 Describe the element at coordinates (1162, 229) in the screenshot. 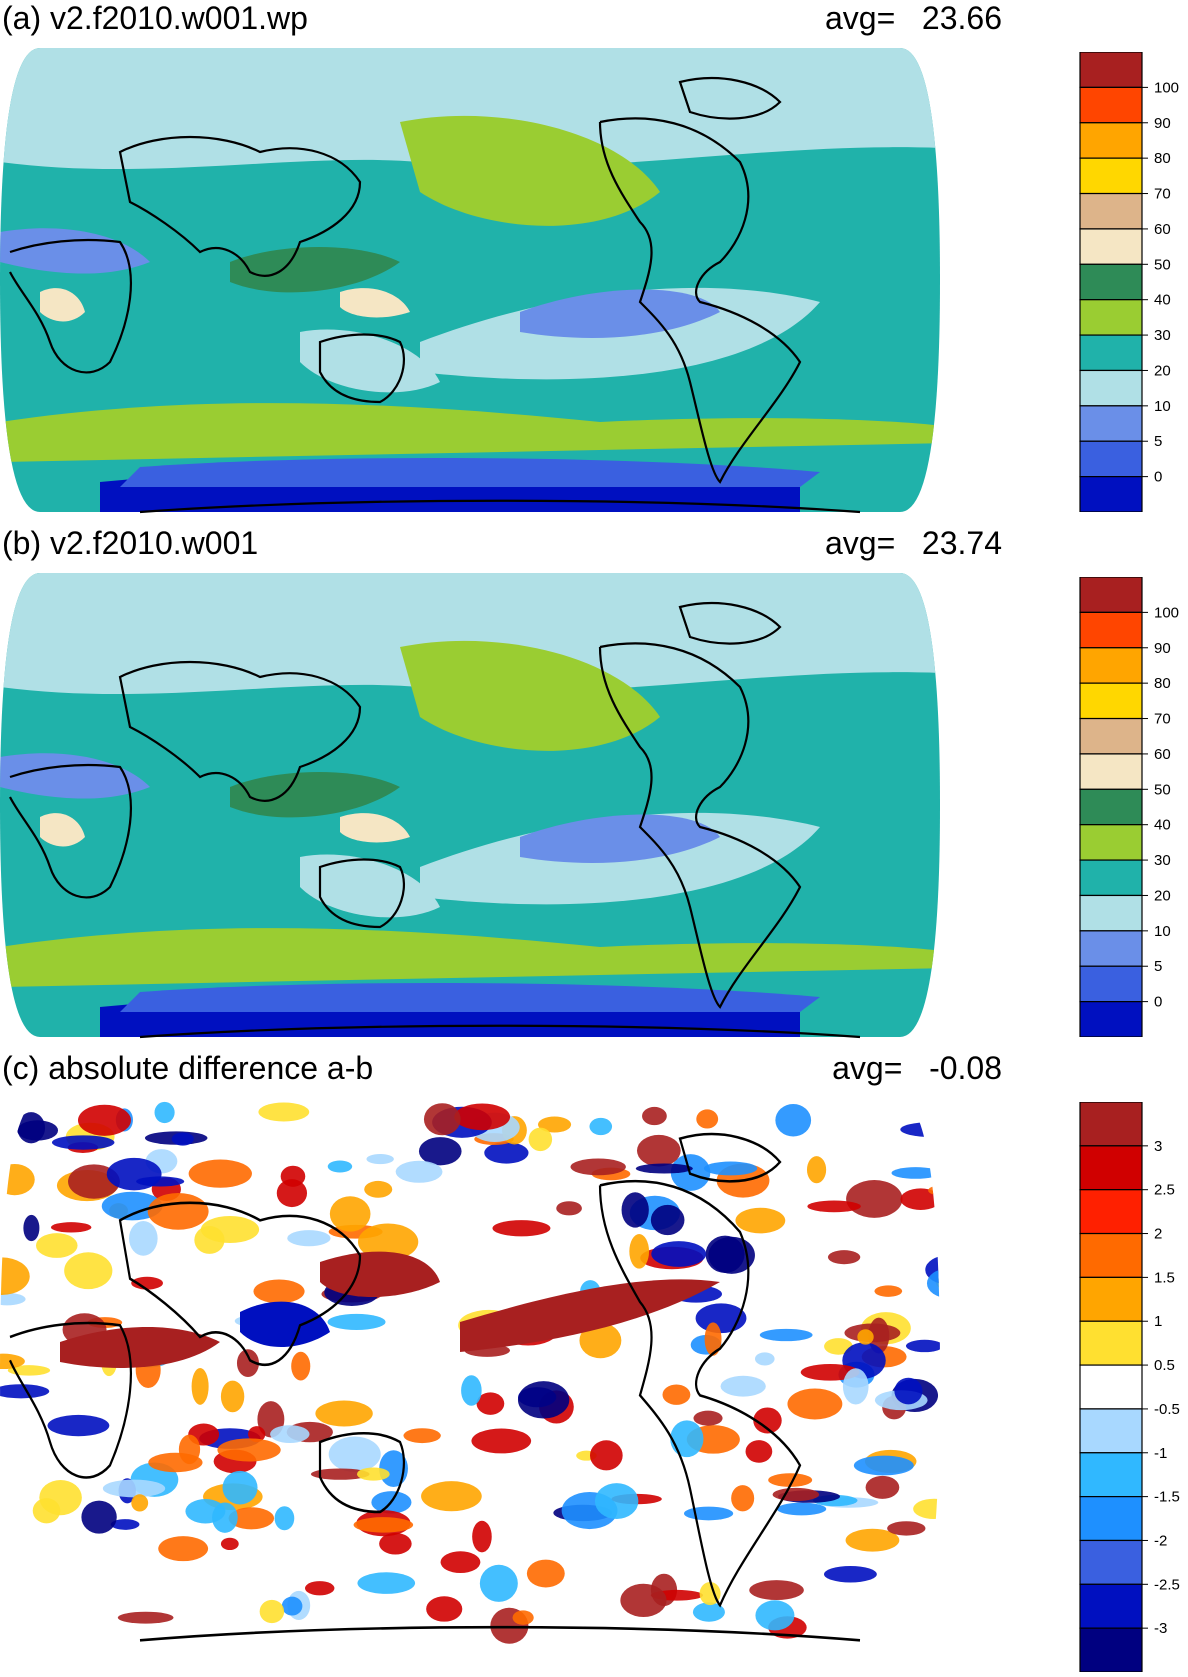

I see `colorbar-tick-label: 60` at that location.